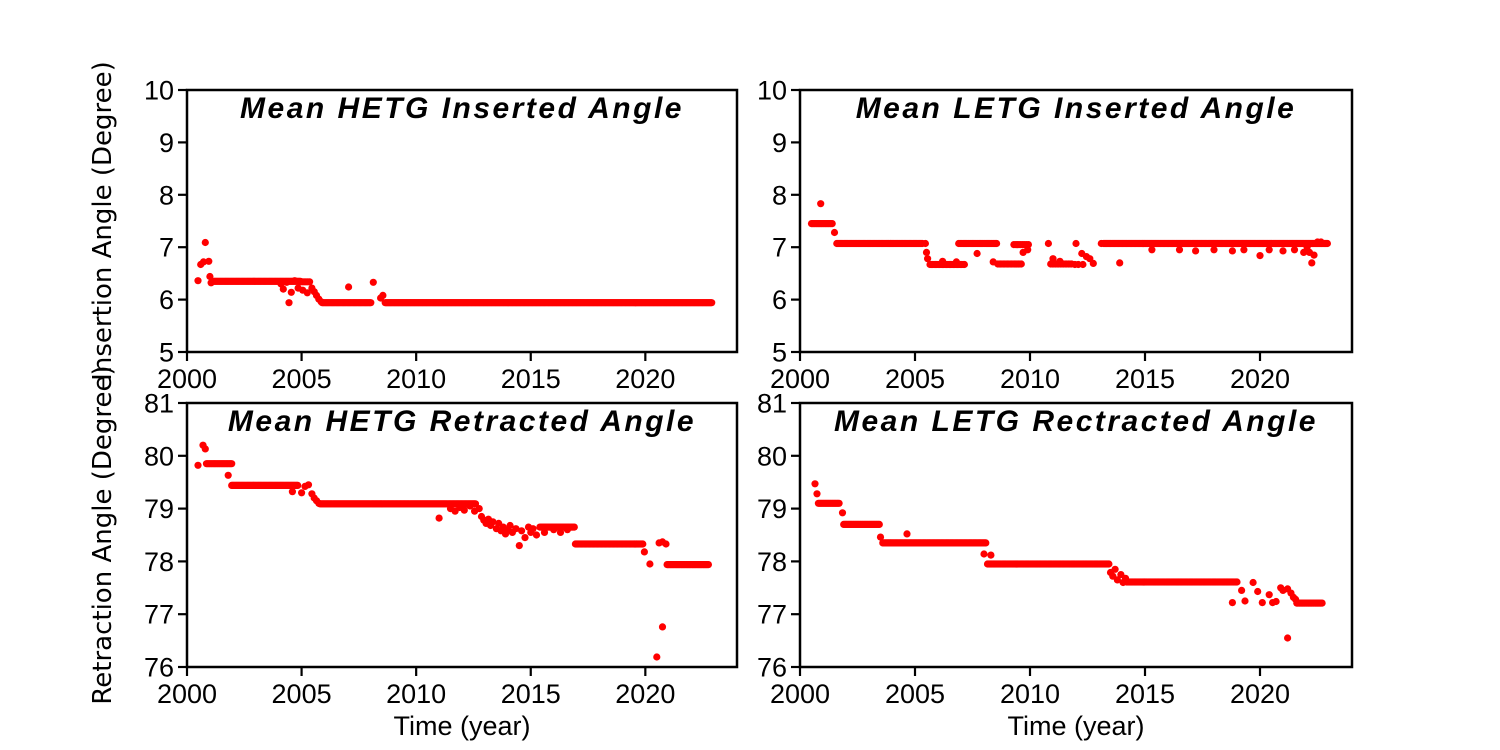 This screenshot has height=750, width=1500. What do you see at coordinates (779, 195) in the screenshot?
I see `y-tick-label: 8` at bounding box center [779, 195].